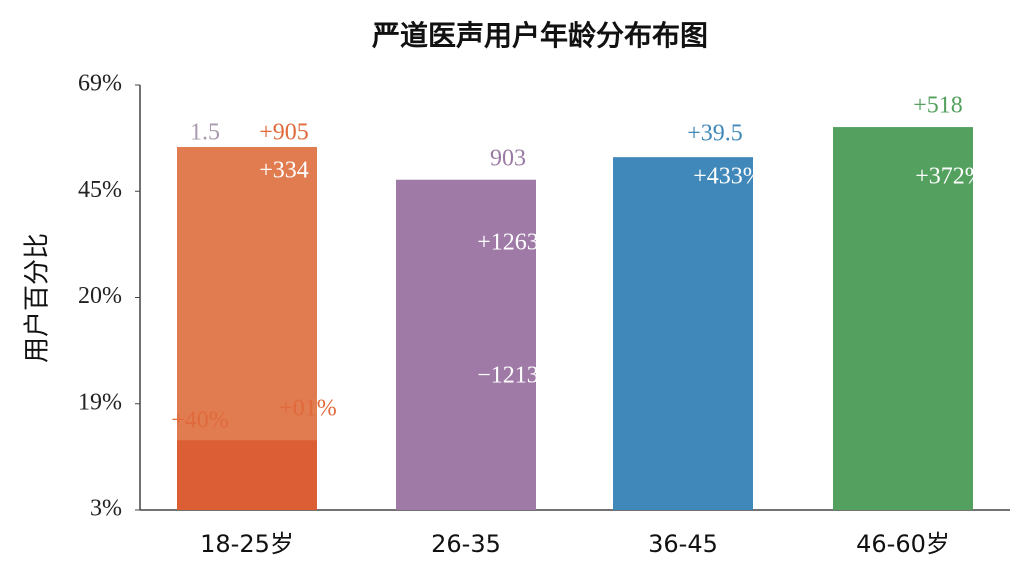  What do you see at coordinates (950, 177) in the screenshot?
I see `annotation: +372%` at bounding box center [950, 177].